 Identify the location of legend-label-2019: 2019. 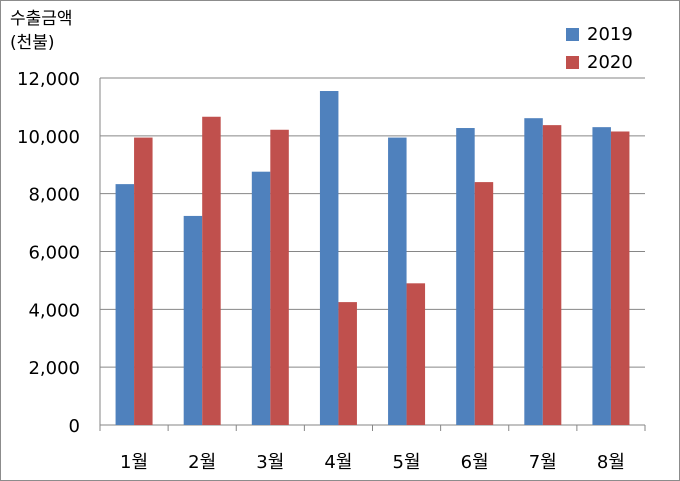
(610, 34).